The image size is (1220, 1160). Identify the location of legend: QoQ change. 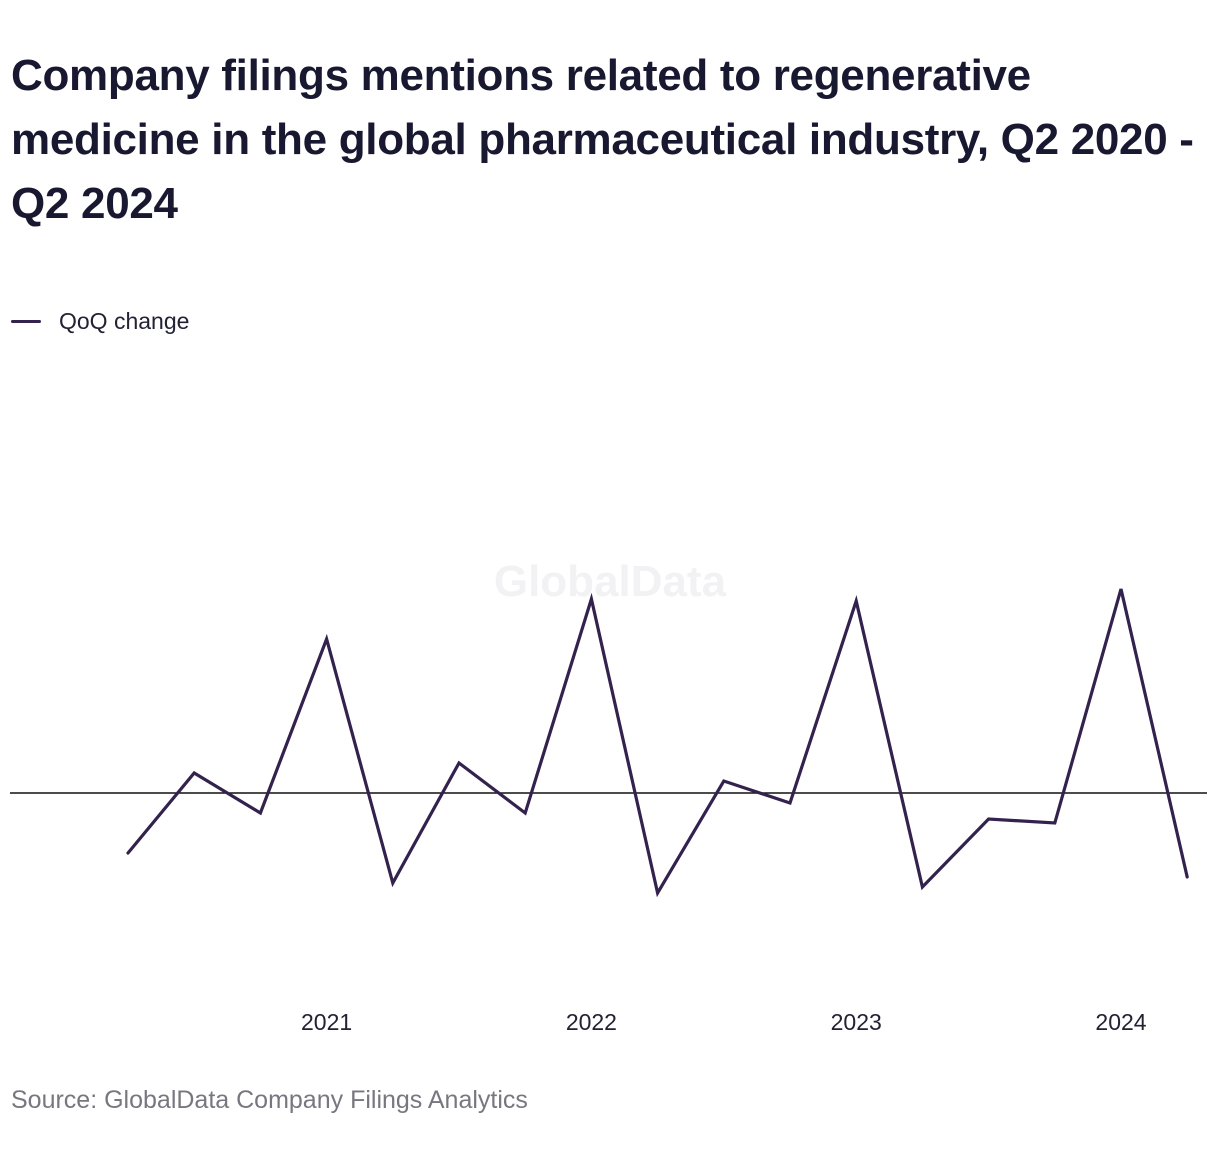
(100, 321).